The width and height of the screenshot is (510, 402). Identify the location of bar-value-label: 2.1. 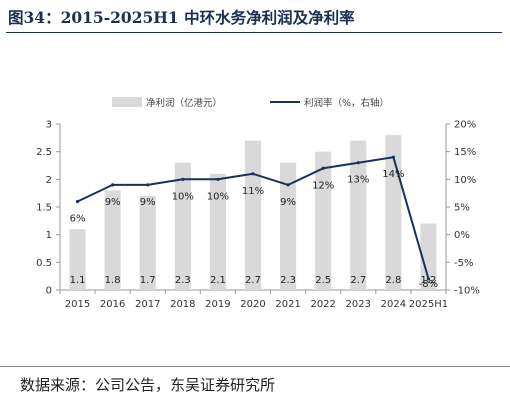
(218, 280).